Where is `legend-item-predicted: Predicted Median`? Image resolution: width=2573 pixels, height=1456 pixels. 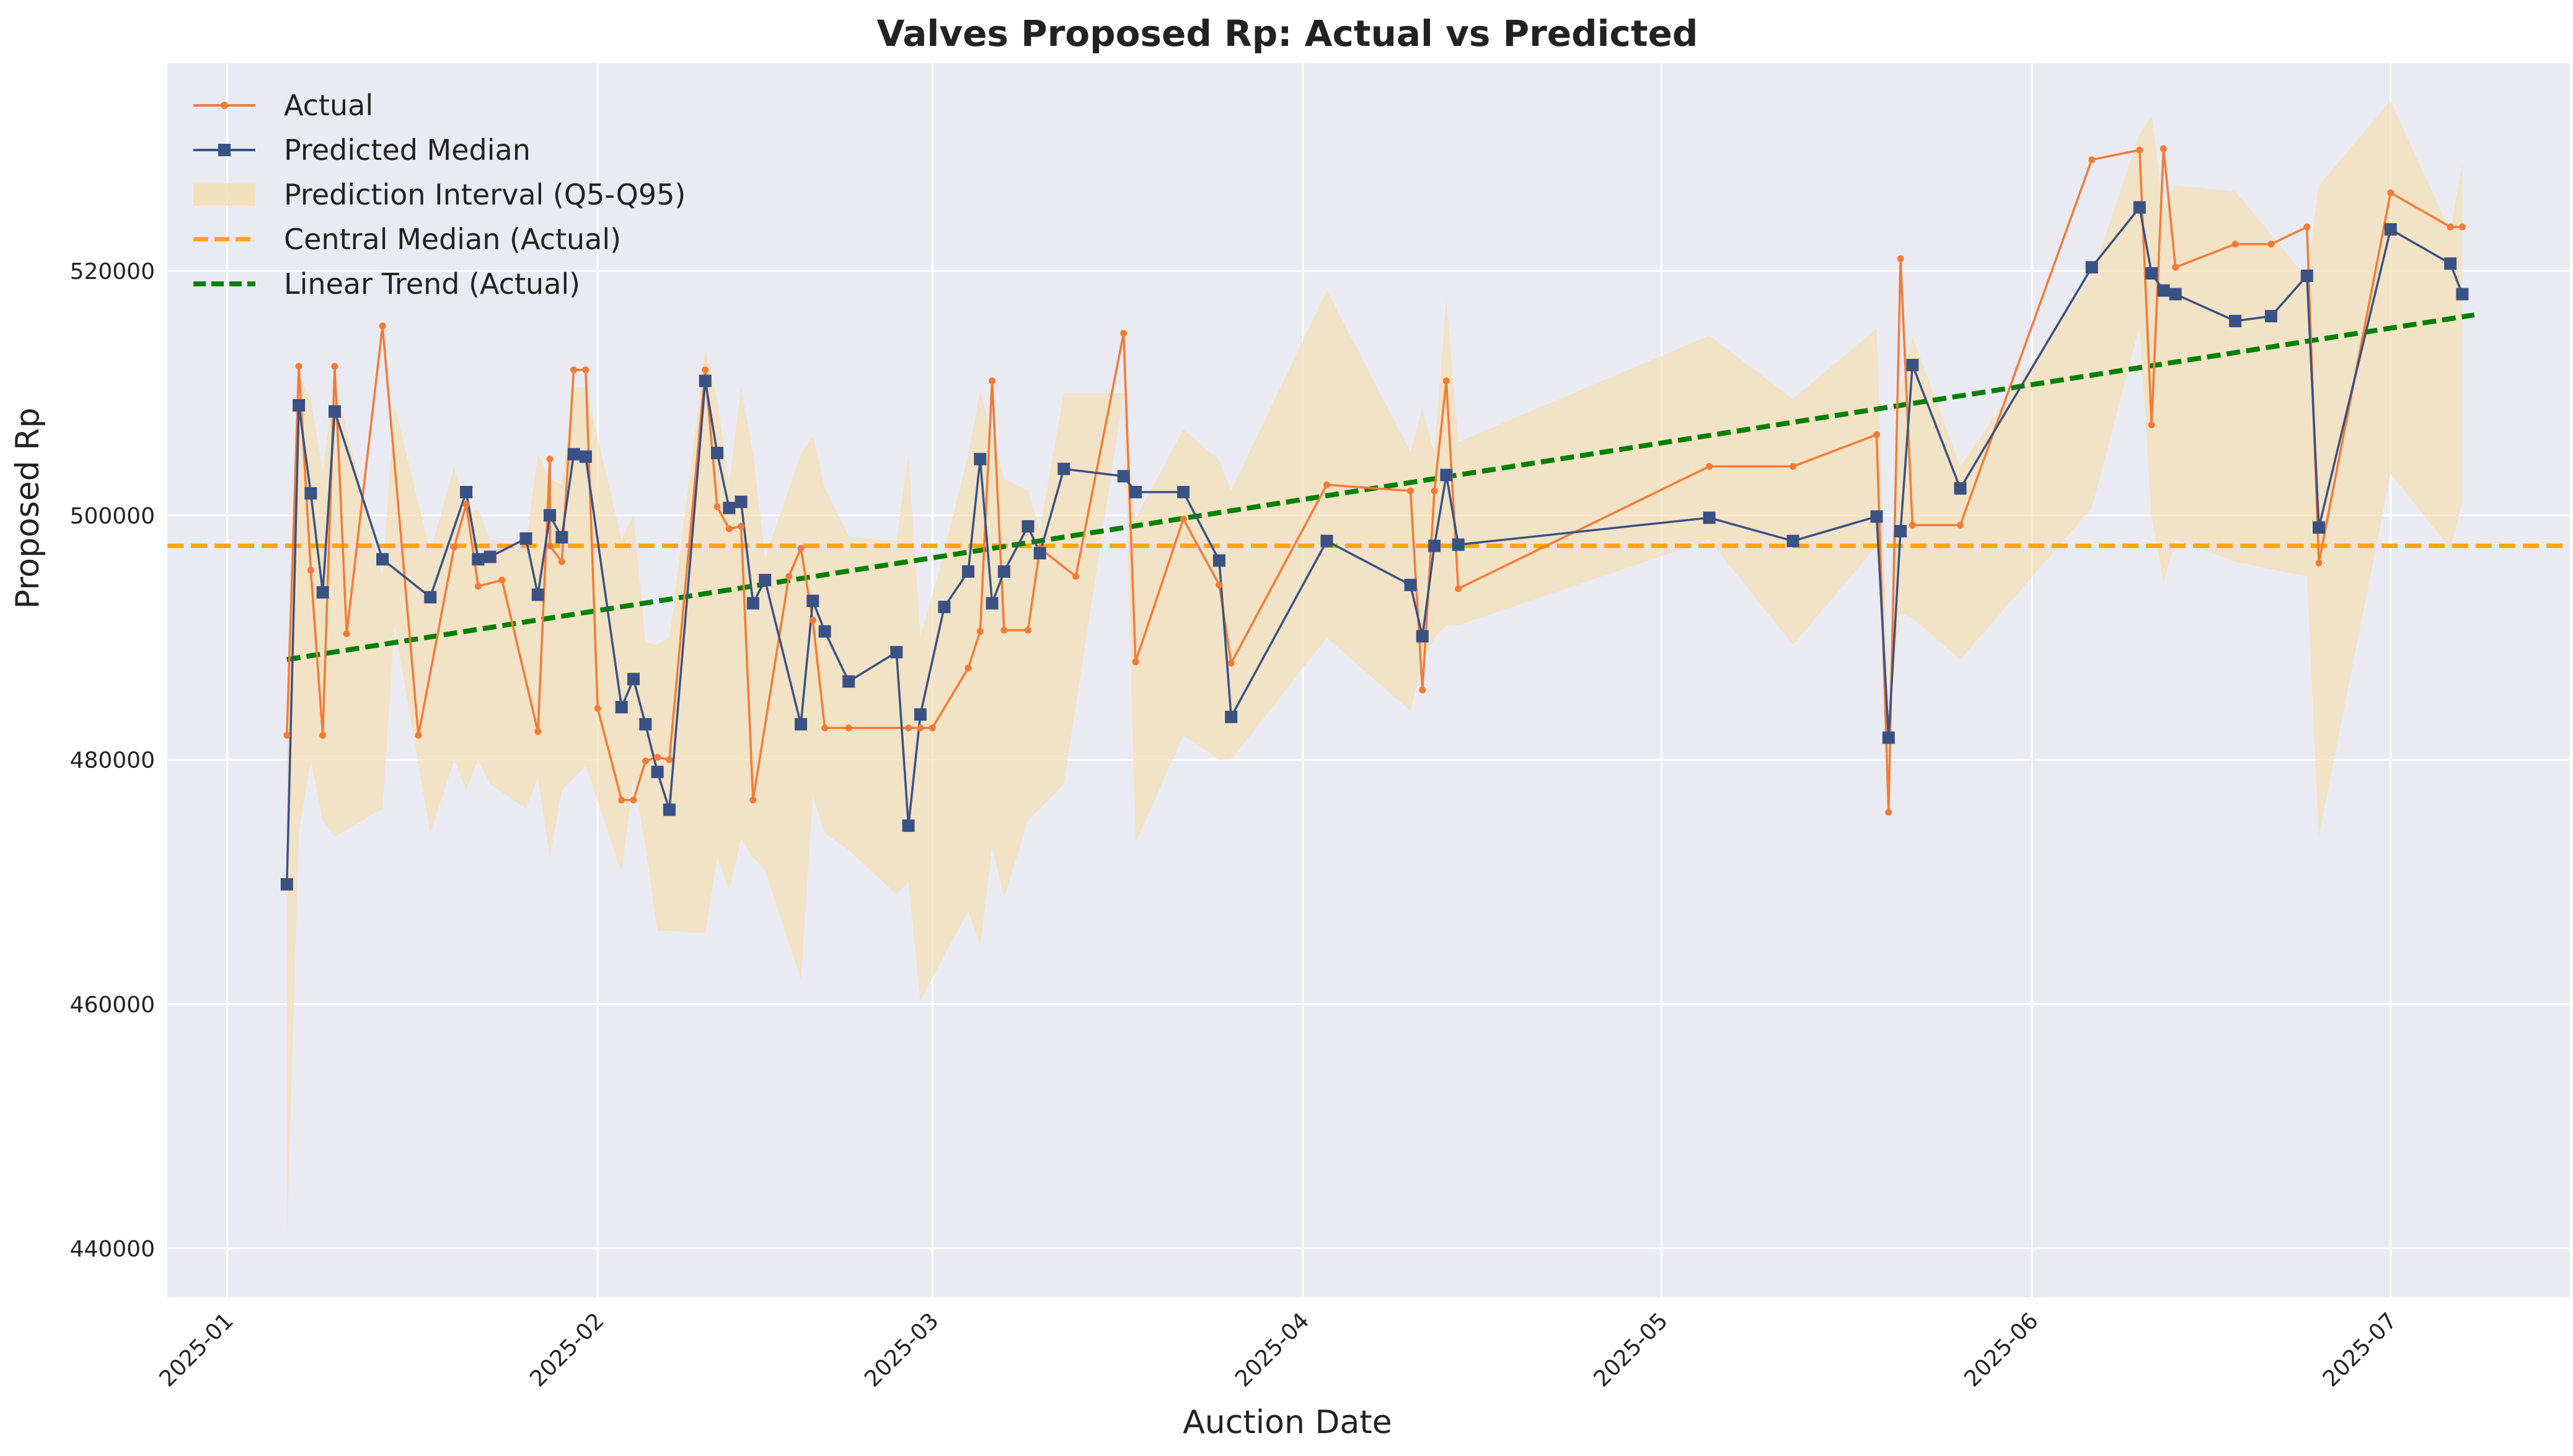 legend-item-predicted: Predicted Median is located at coordinates (362, 150).